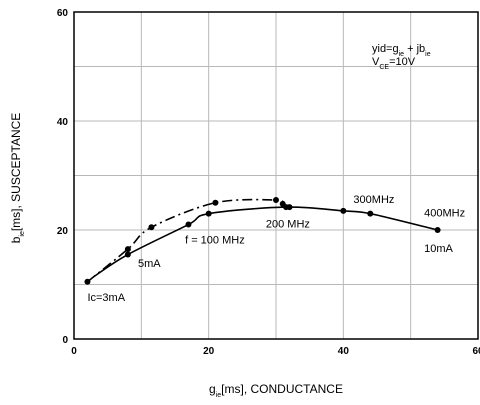 Image resolution: width=480 pixels, height=405 pixels. What do you see at coordinates (476, 351) in the screenshot?
I see `x-tick-label: 60` at bounding box center [476, 351].